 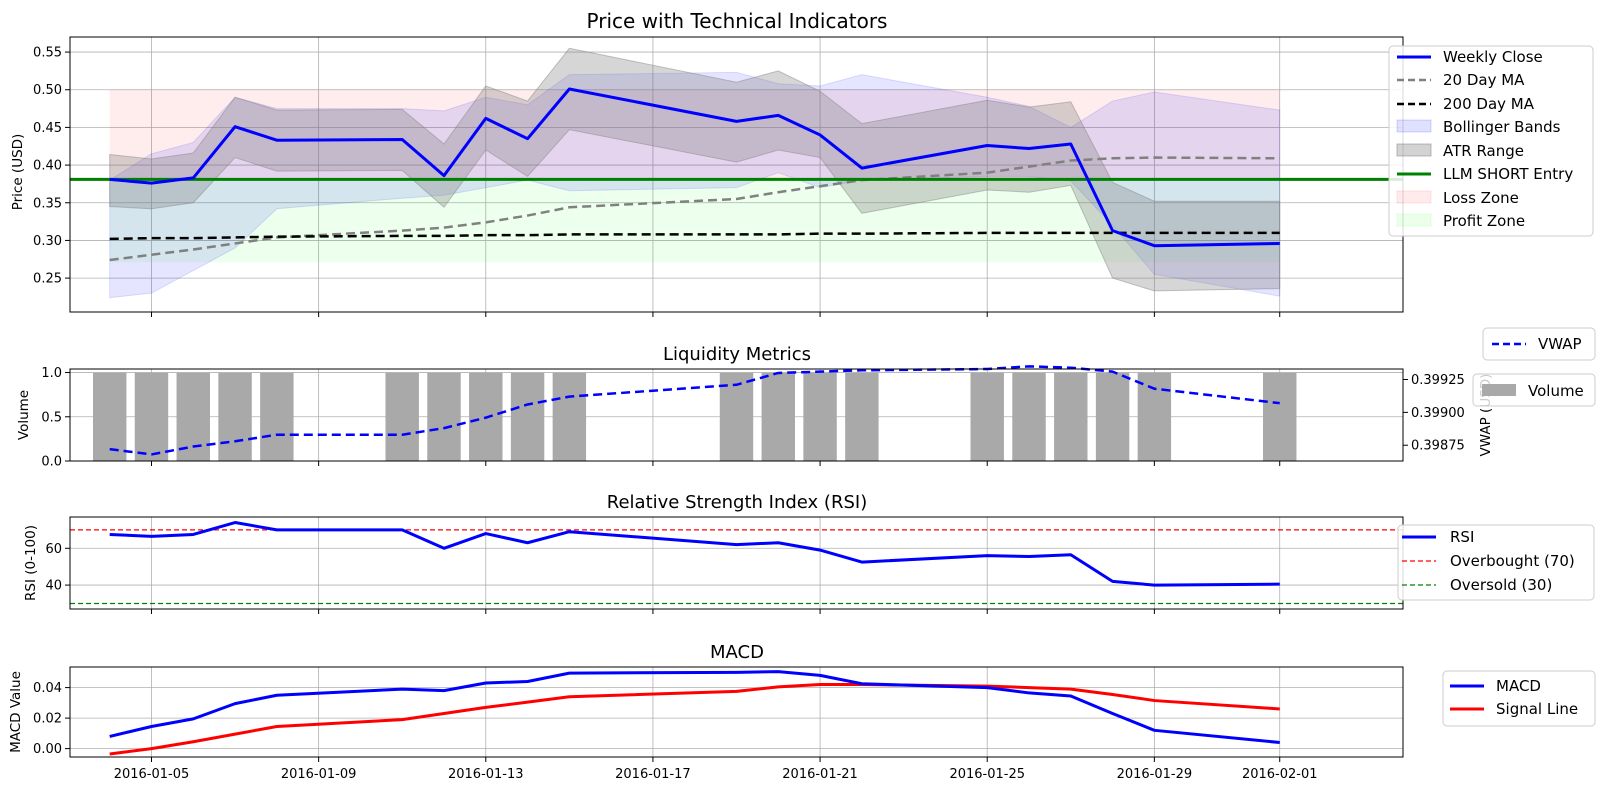 What do you see at coordinates (47, 719) in the screenshot?
I see `macd-y-tick-label: 0.02` at bounding box center [47, 719].